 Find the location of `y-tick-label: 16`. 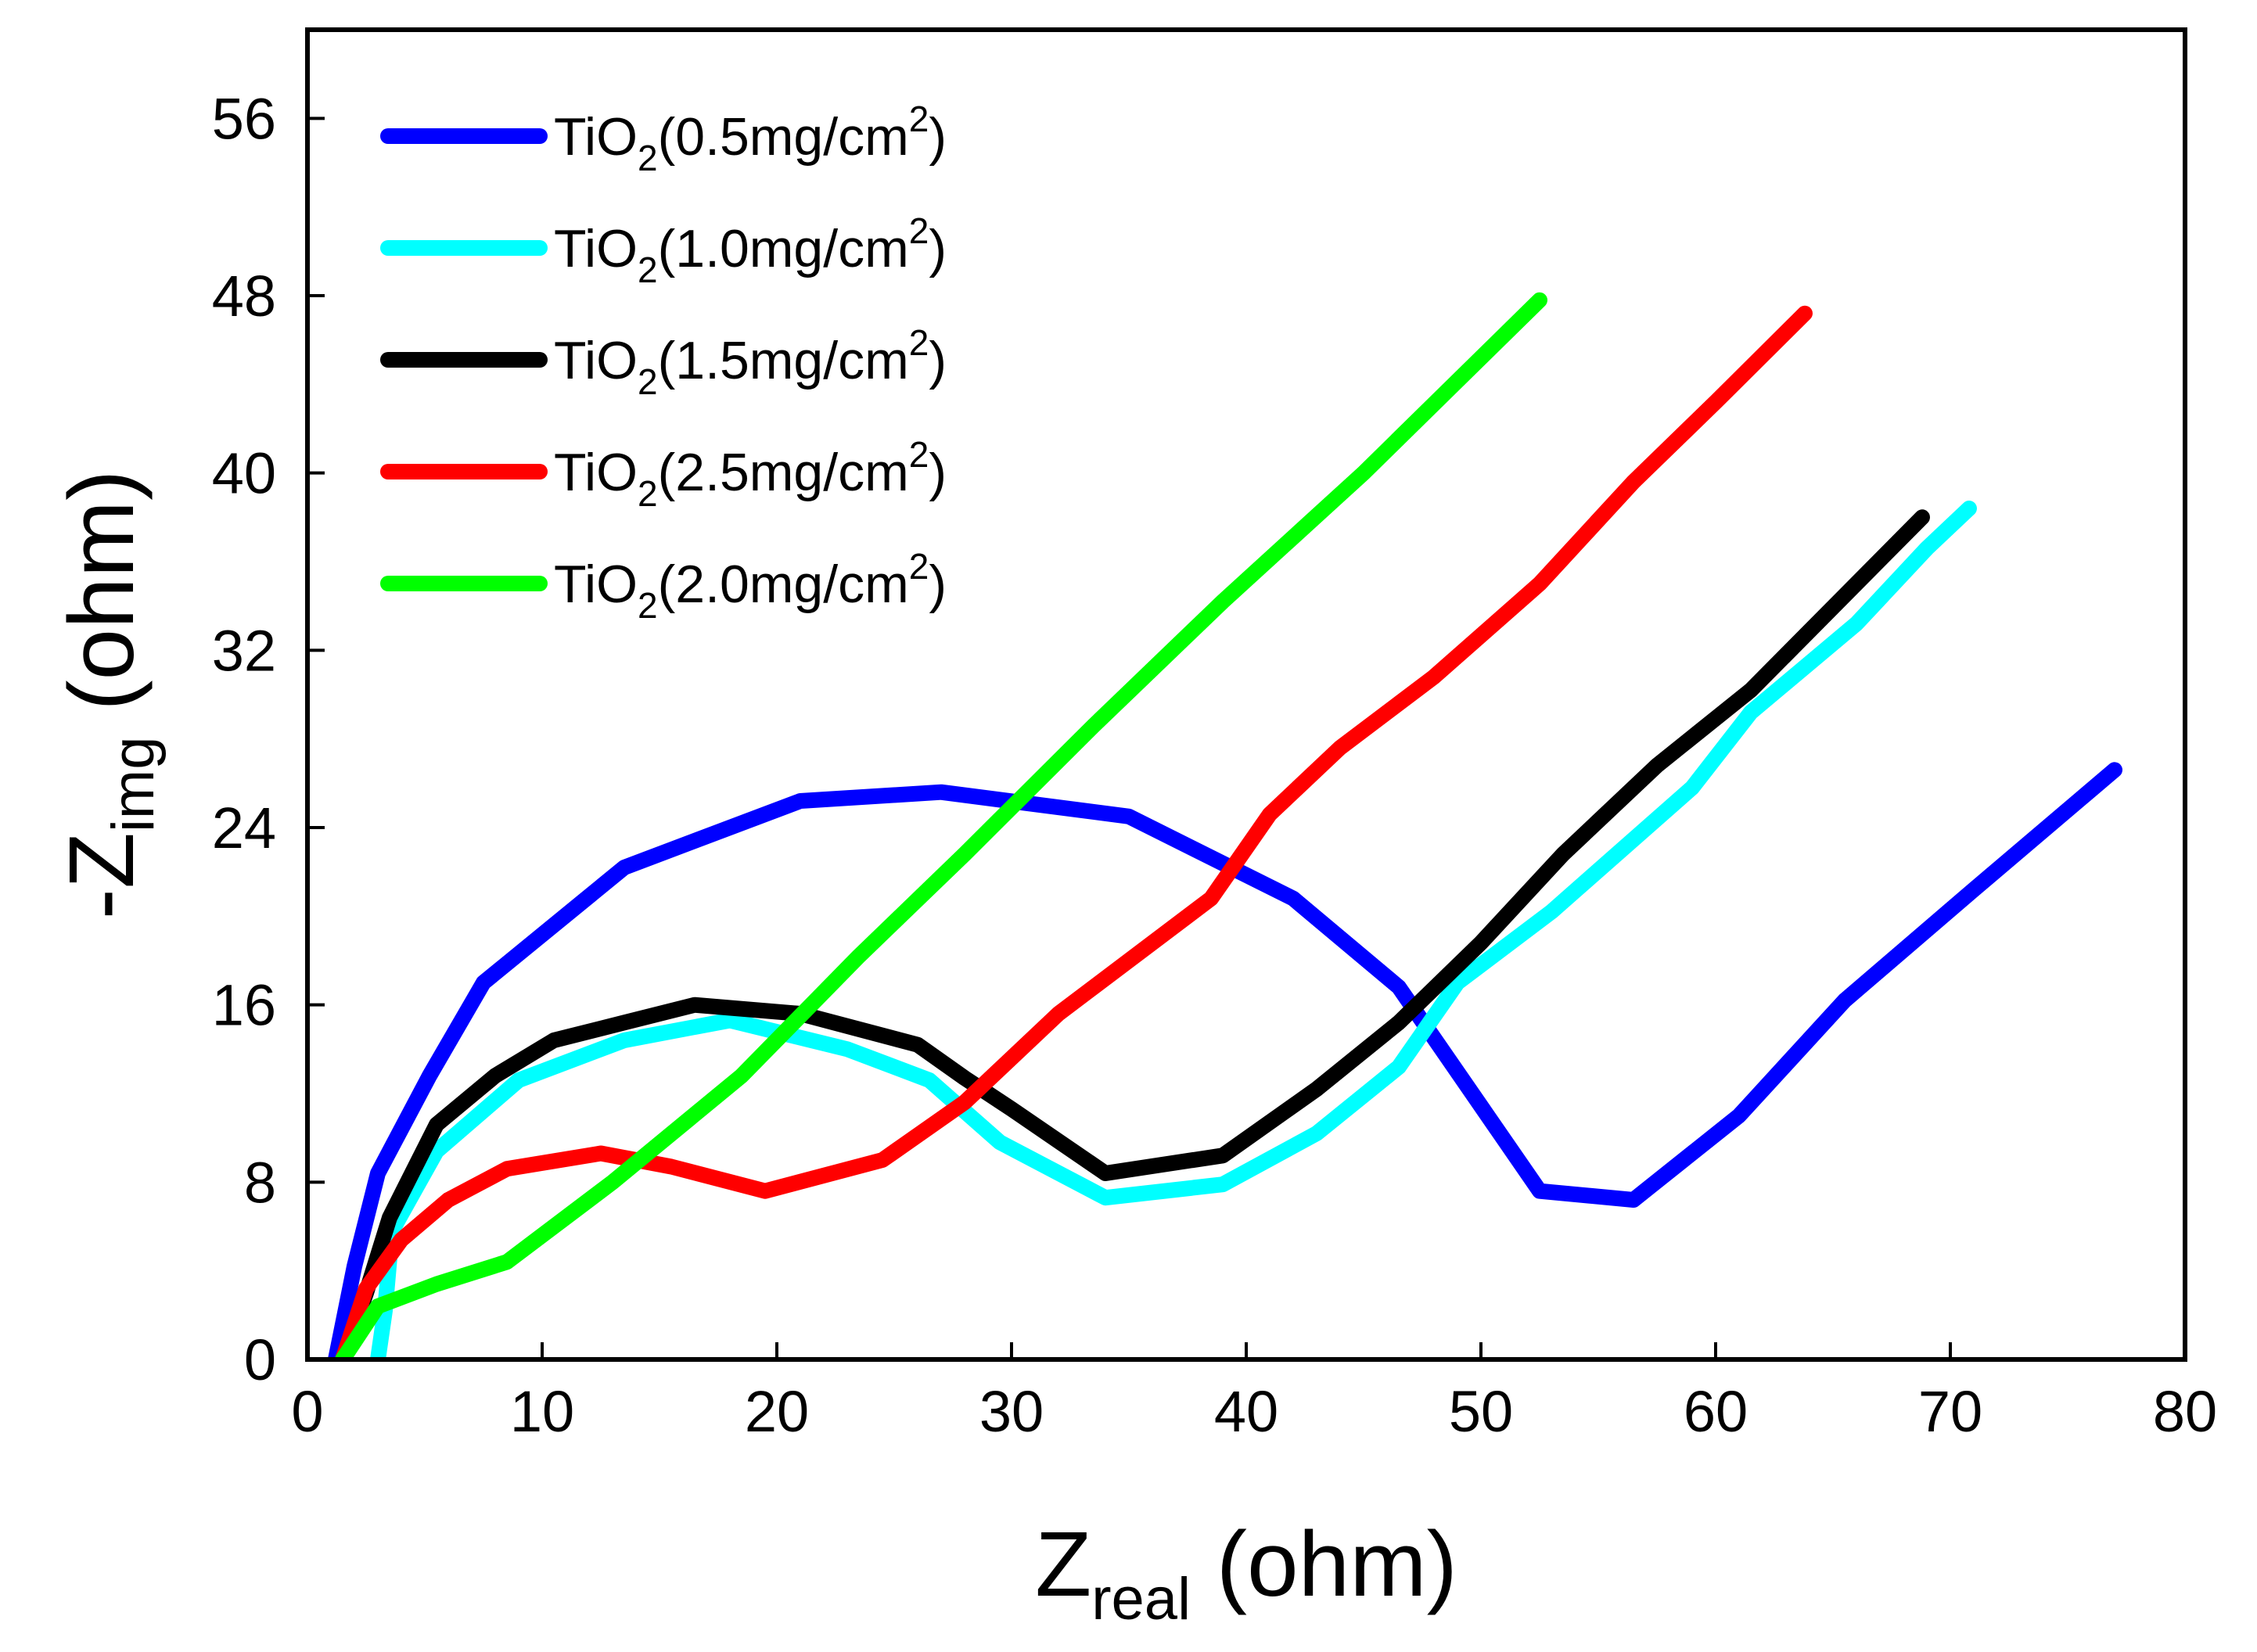

y-tick-label: 16 is located at coordinates (244, 1005).